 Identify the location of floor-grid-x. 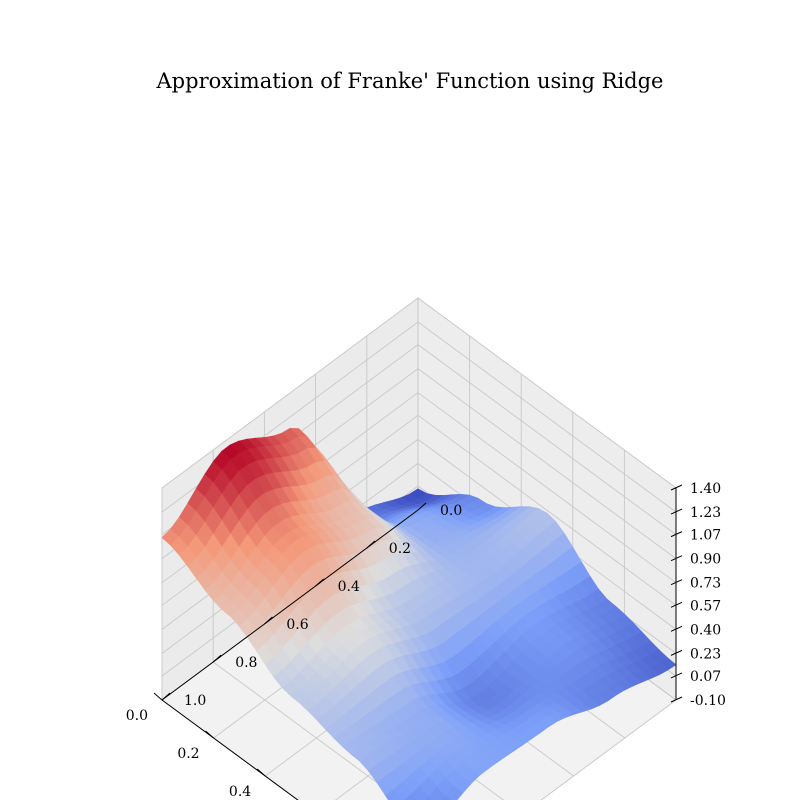
(307, 730).